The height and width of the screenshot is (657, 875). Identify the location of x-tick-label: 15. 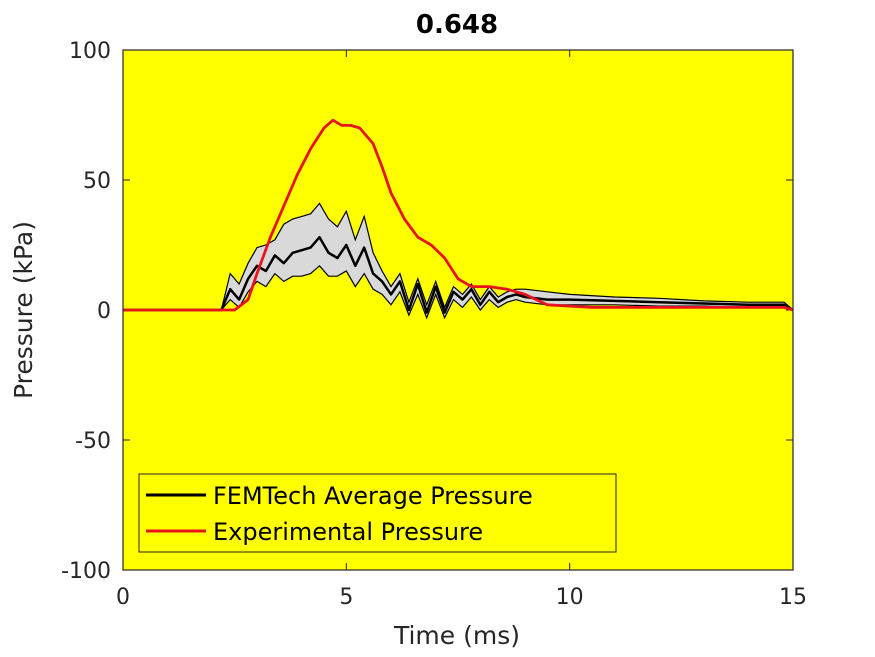
(793, 597).